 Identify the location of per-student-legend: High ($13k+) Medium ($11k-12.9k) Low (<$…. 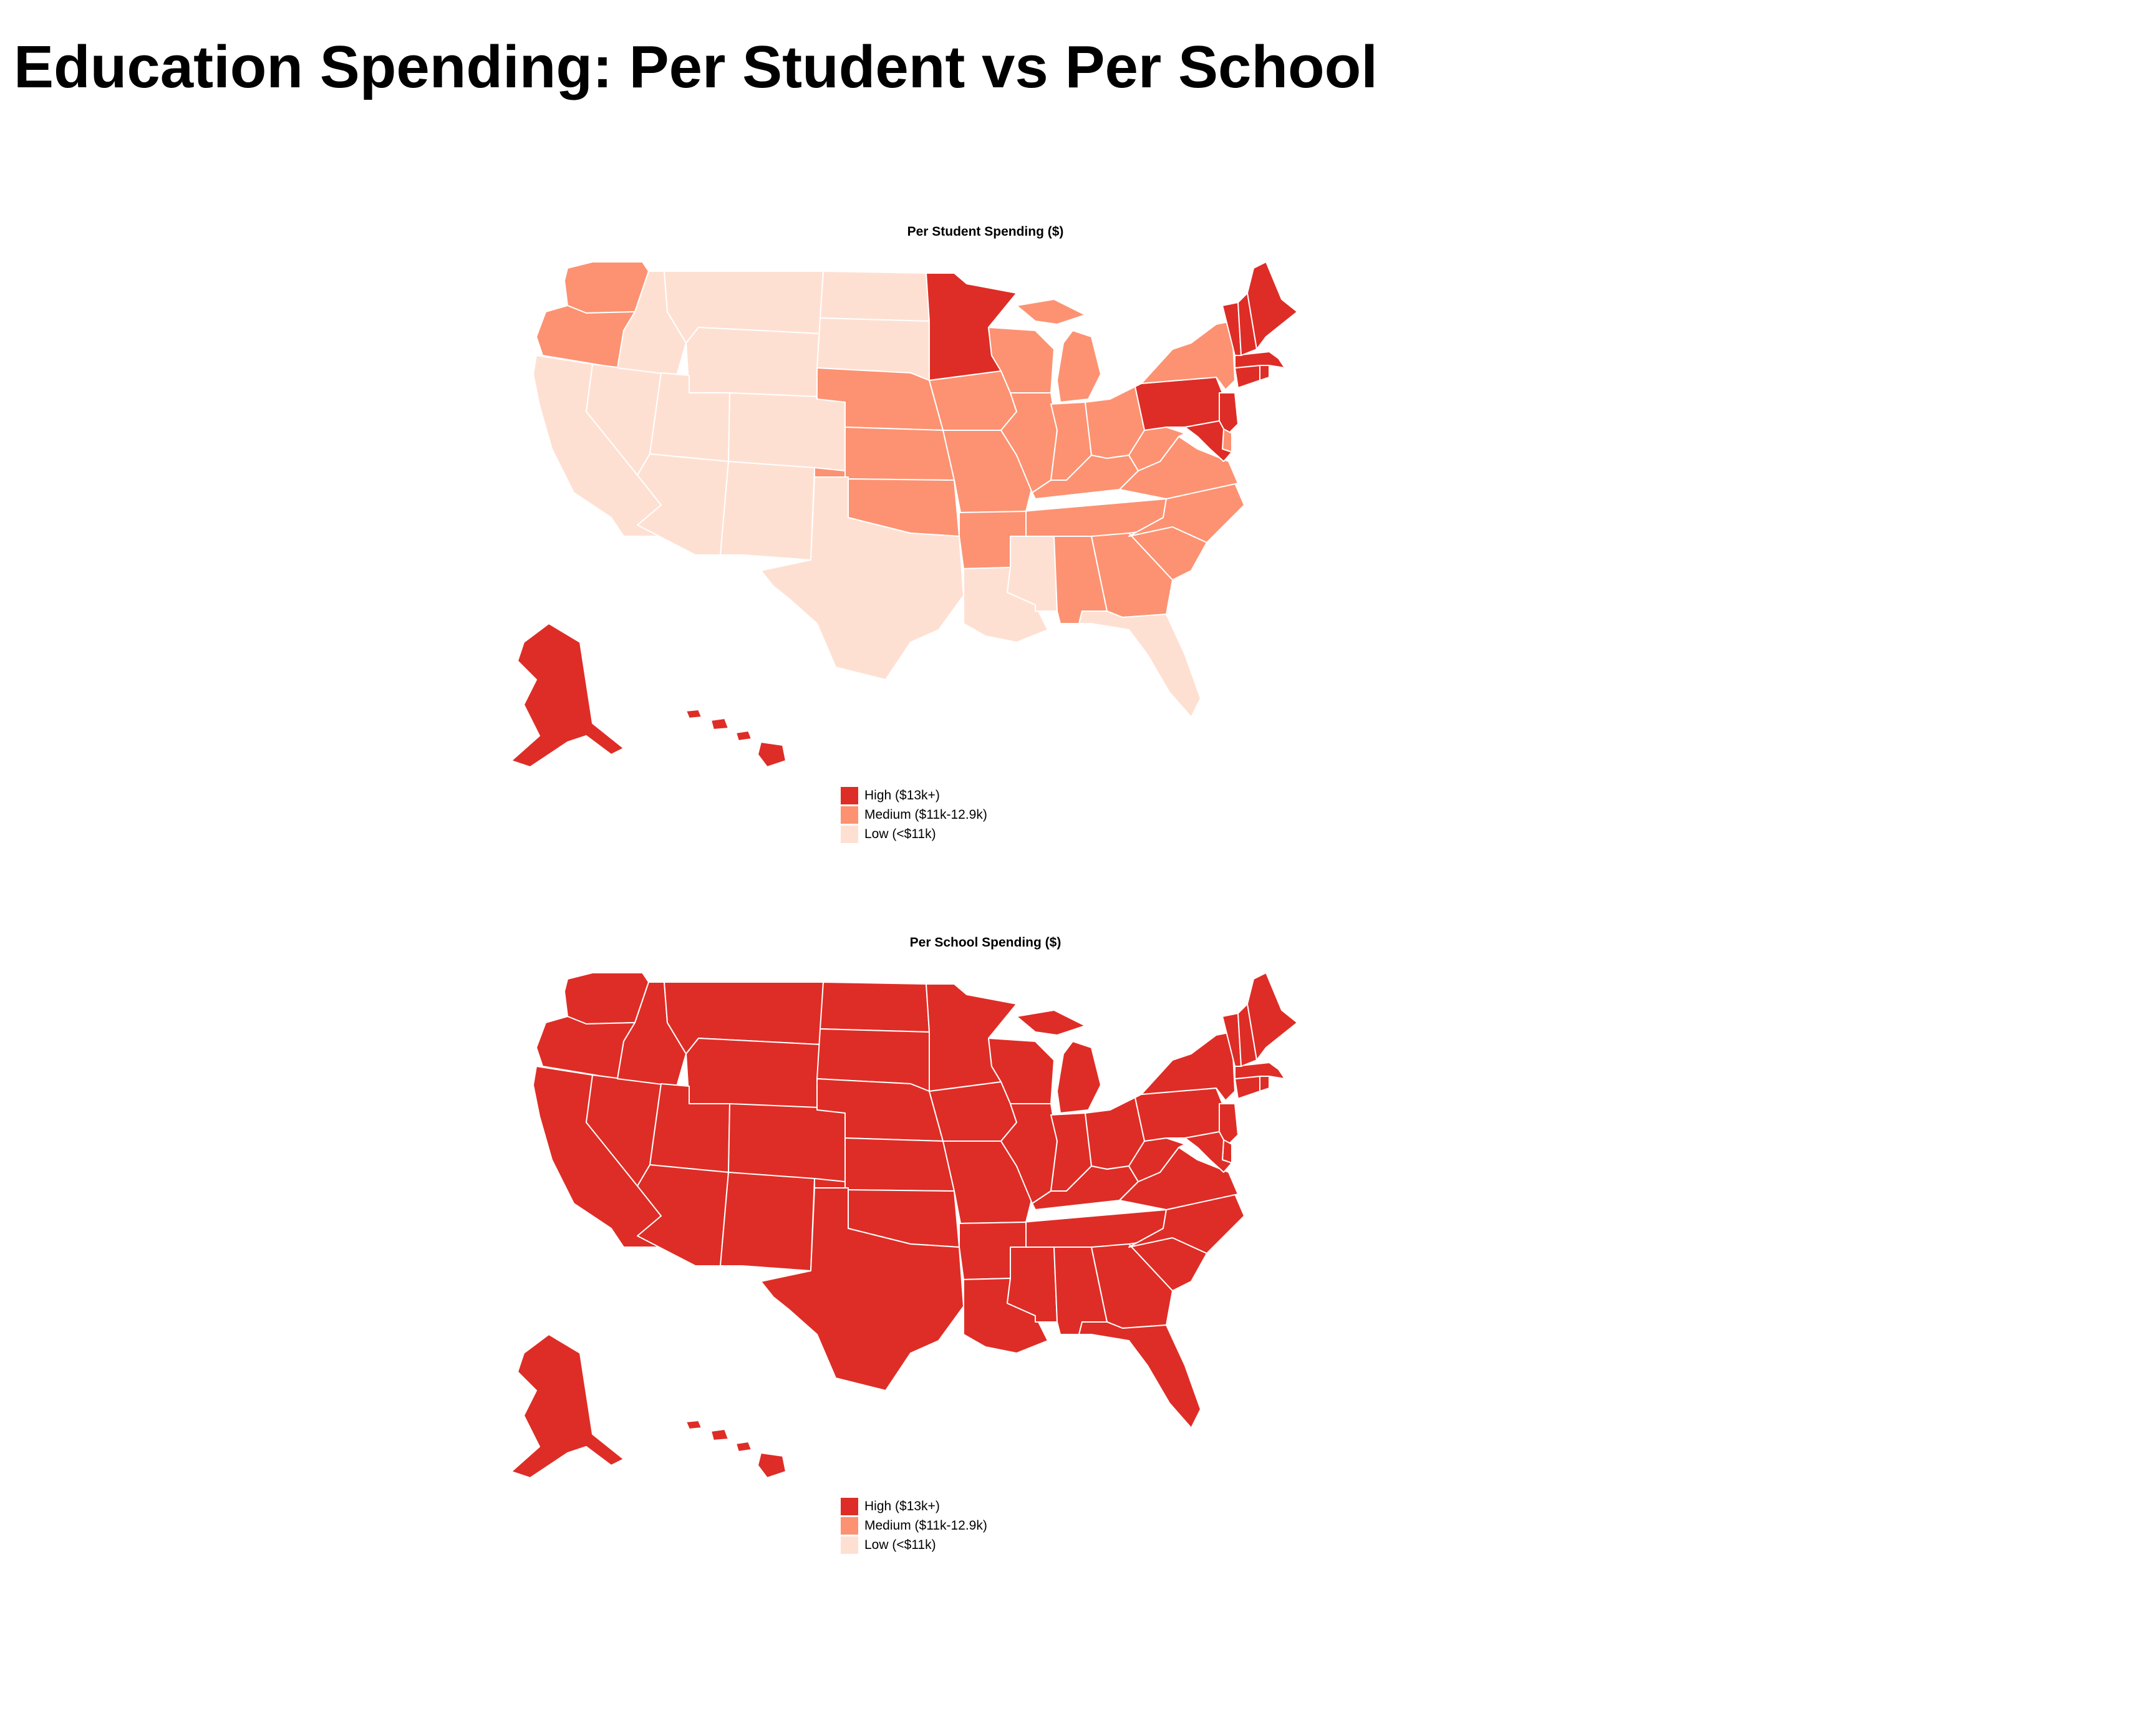
(914, 815).